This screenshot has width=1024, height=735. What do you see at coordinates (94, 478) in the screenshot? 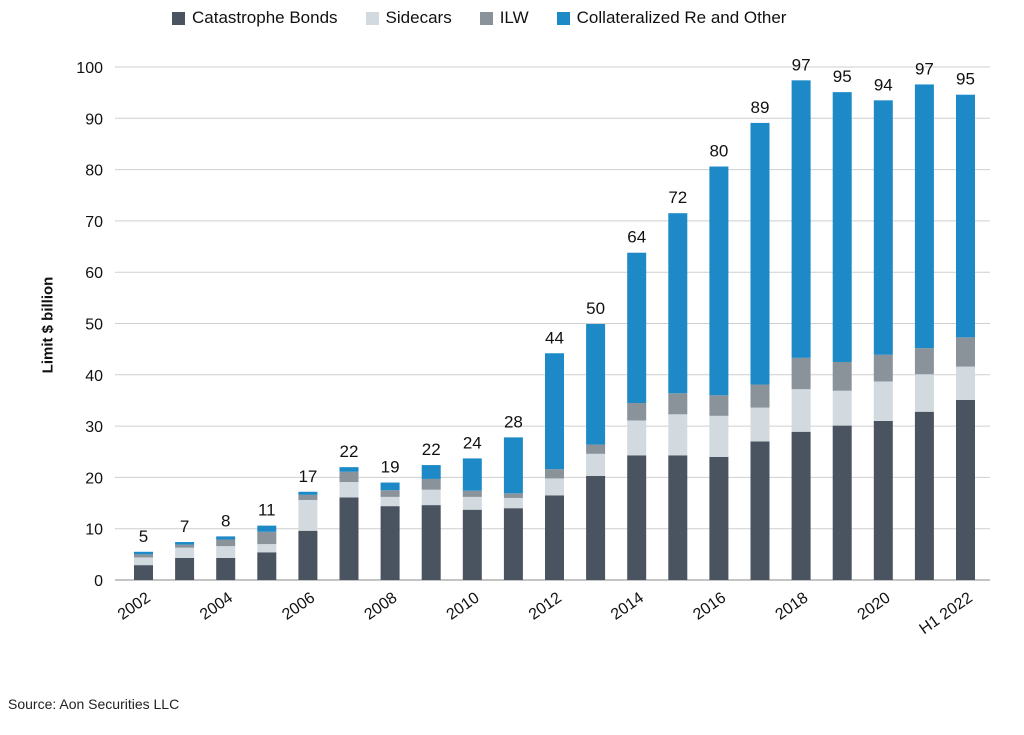
I see `y-tick-label: 20` at bounding box center [94, 478].